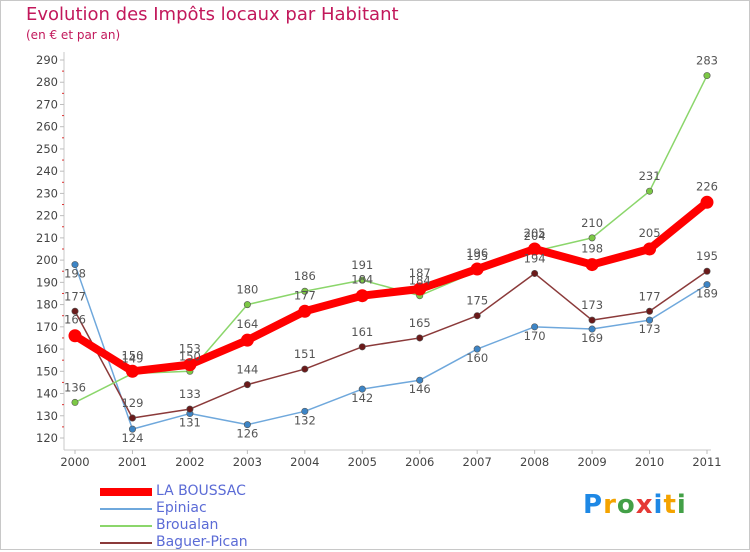 This screenshot has height=552, width=750. Describe the element at coordinates (420, 273) in the screenshot. I see `data-label: 187` at that location.